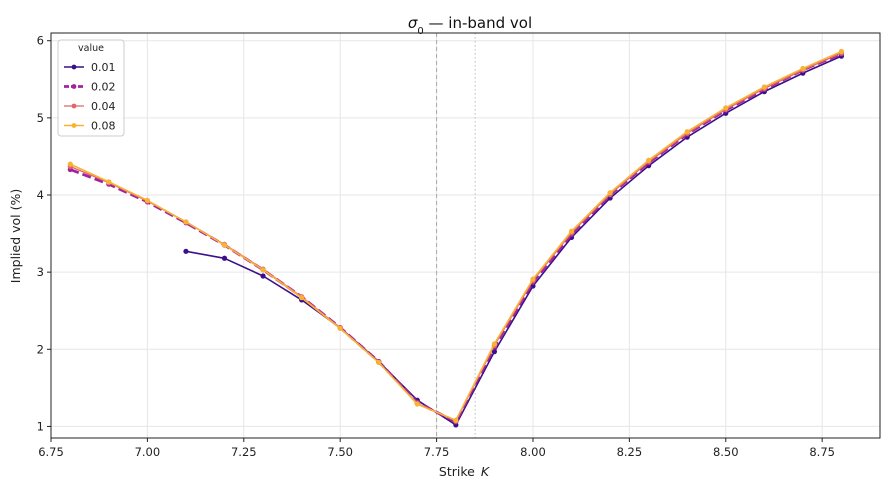 The height and width of the screenshot is (490, 890). Describe the element at coordinates (103, 106) in the screenshot. I see `legend-label: 0.04` at that location.